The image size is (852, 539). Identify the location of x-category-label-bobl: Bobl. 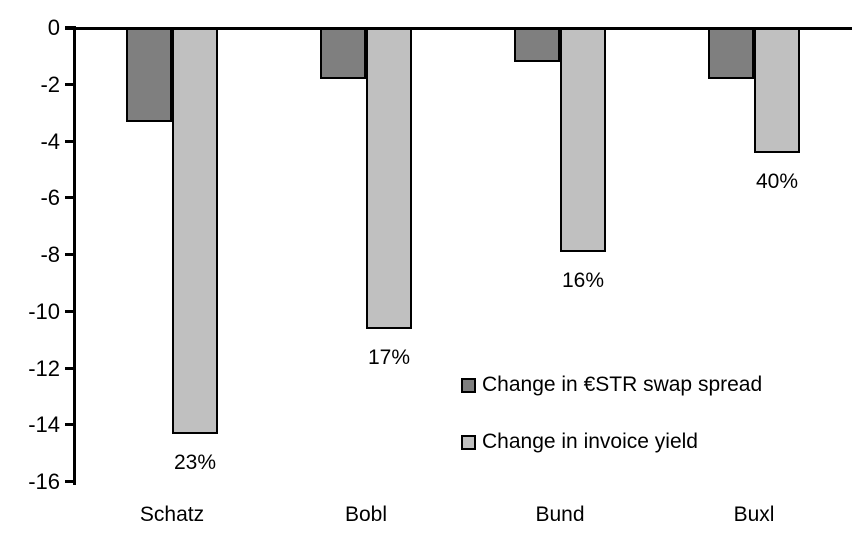
(366, 514).